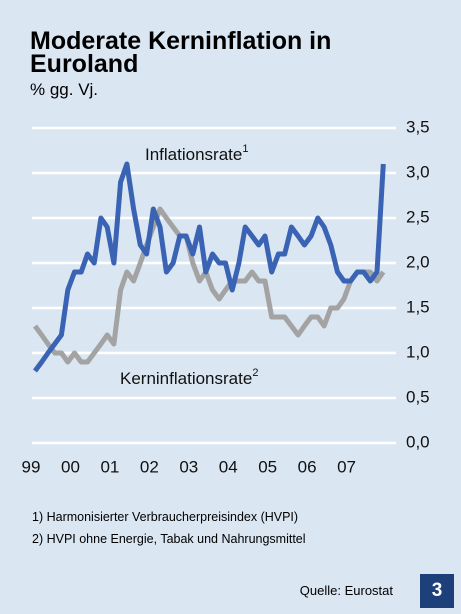  Describe the element at coordinates (307, 466) in the screenshot. I see `x-tick-label: 06` at that location.